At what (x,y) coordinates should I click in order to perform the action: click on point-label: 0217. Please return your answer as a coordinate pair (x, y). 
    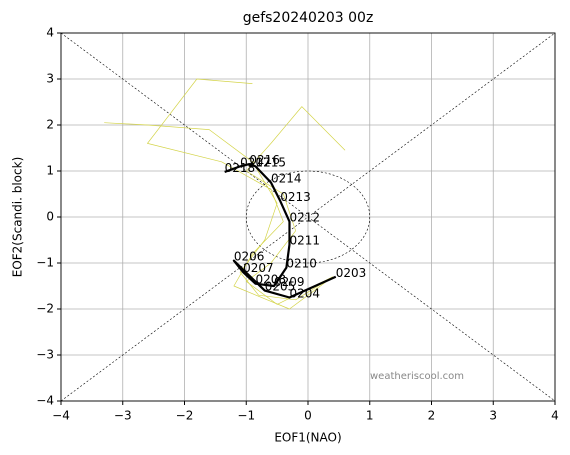
    Looking at the image, I should click on (255, 162).